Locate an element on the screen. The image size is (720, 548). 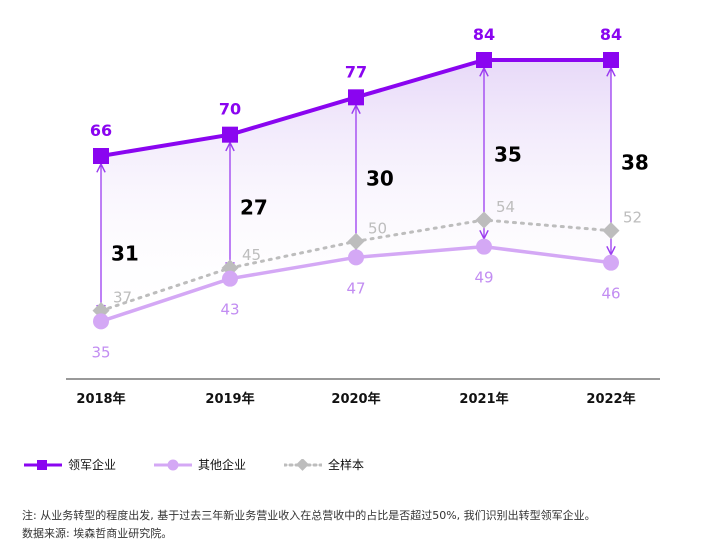
data-source: 数据来源: 埃森哲商业研究院。 is located at coordinates (97, 533).